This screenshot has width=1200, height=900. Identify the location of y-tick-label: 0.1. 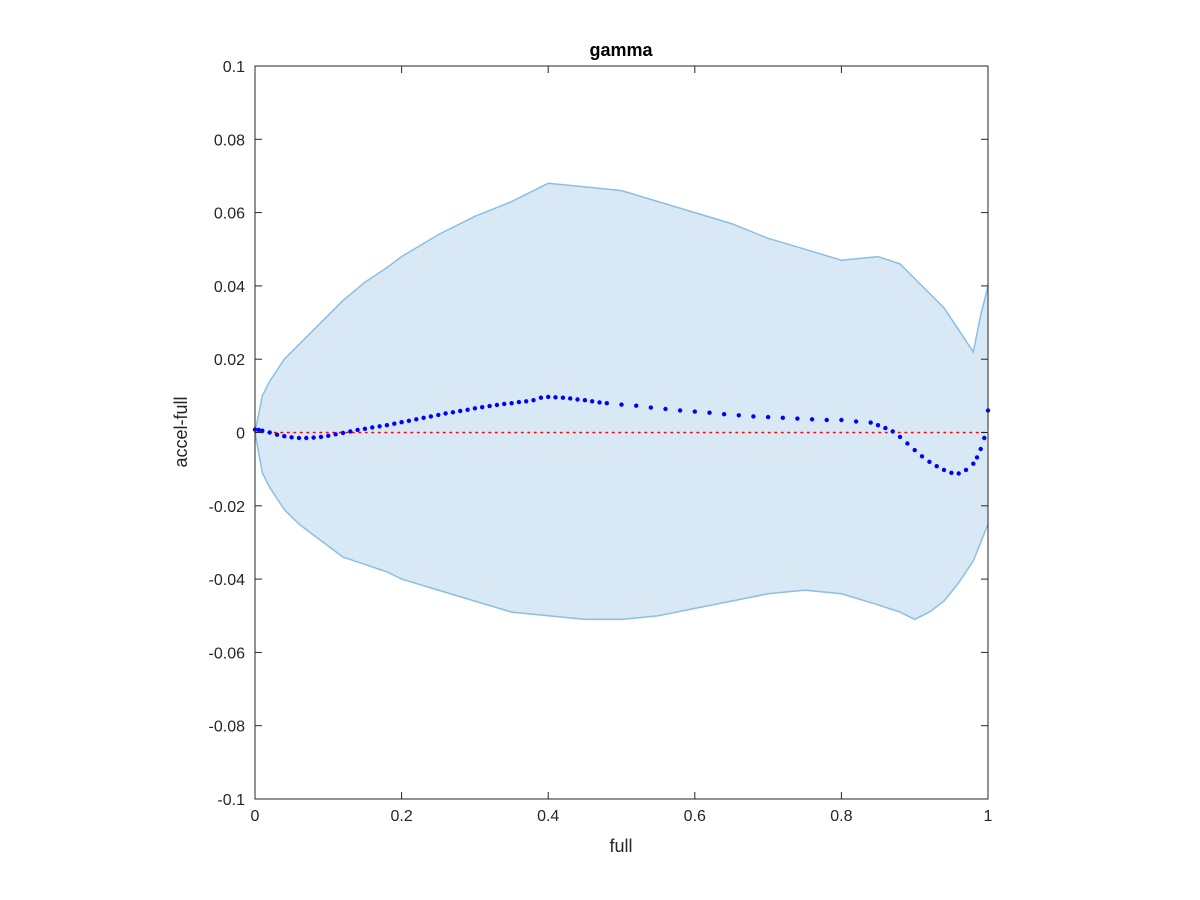
(234, 67).